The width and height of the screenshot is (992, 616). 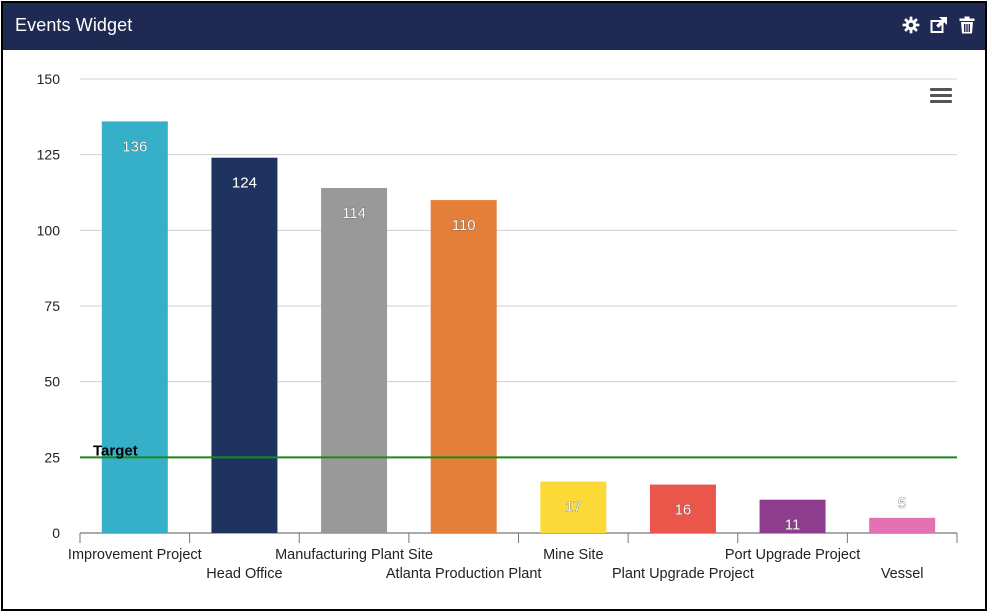 I want to click on widget-title: Events Widget, so click(x=74, y=25).